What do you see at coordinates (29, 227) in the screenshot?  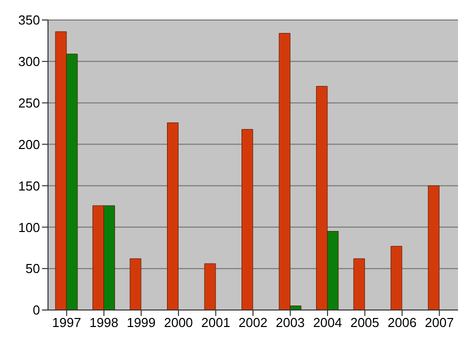 I see `y-tick-label: 100` at bounding box center [29, 227].